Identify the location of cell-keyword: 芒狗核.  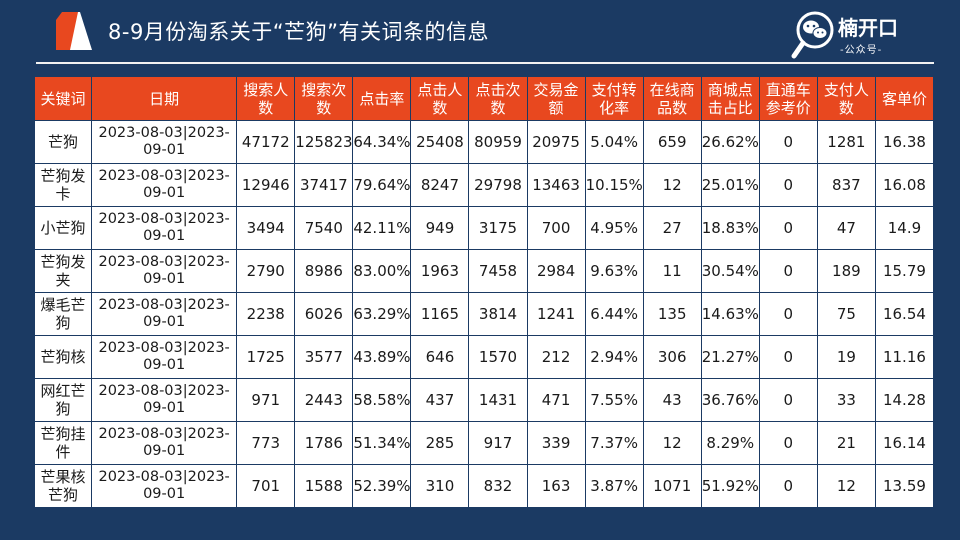
(63, 357).